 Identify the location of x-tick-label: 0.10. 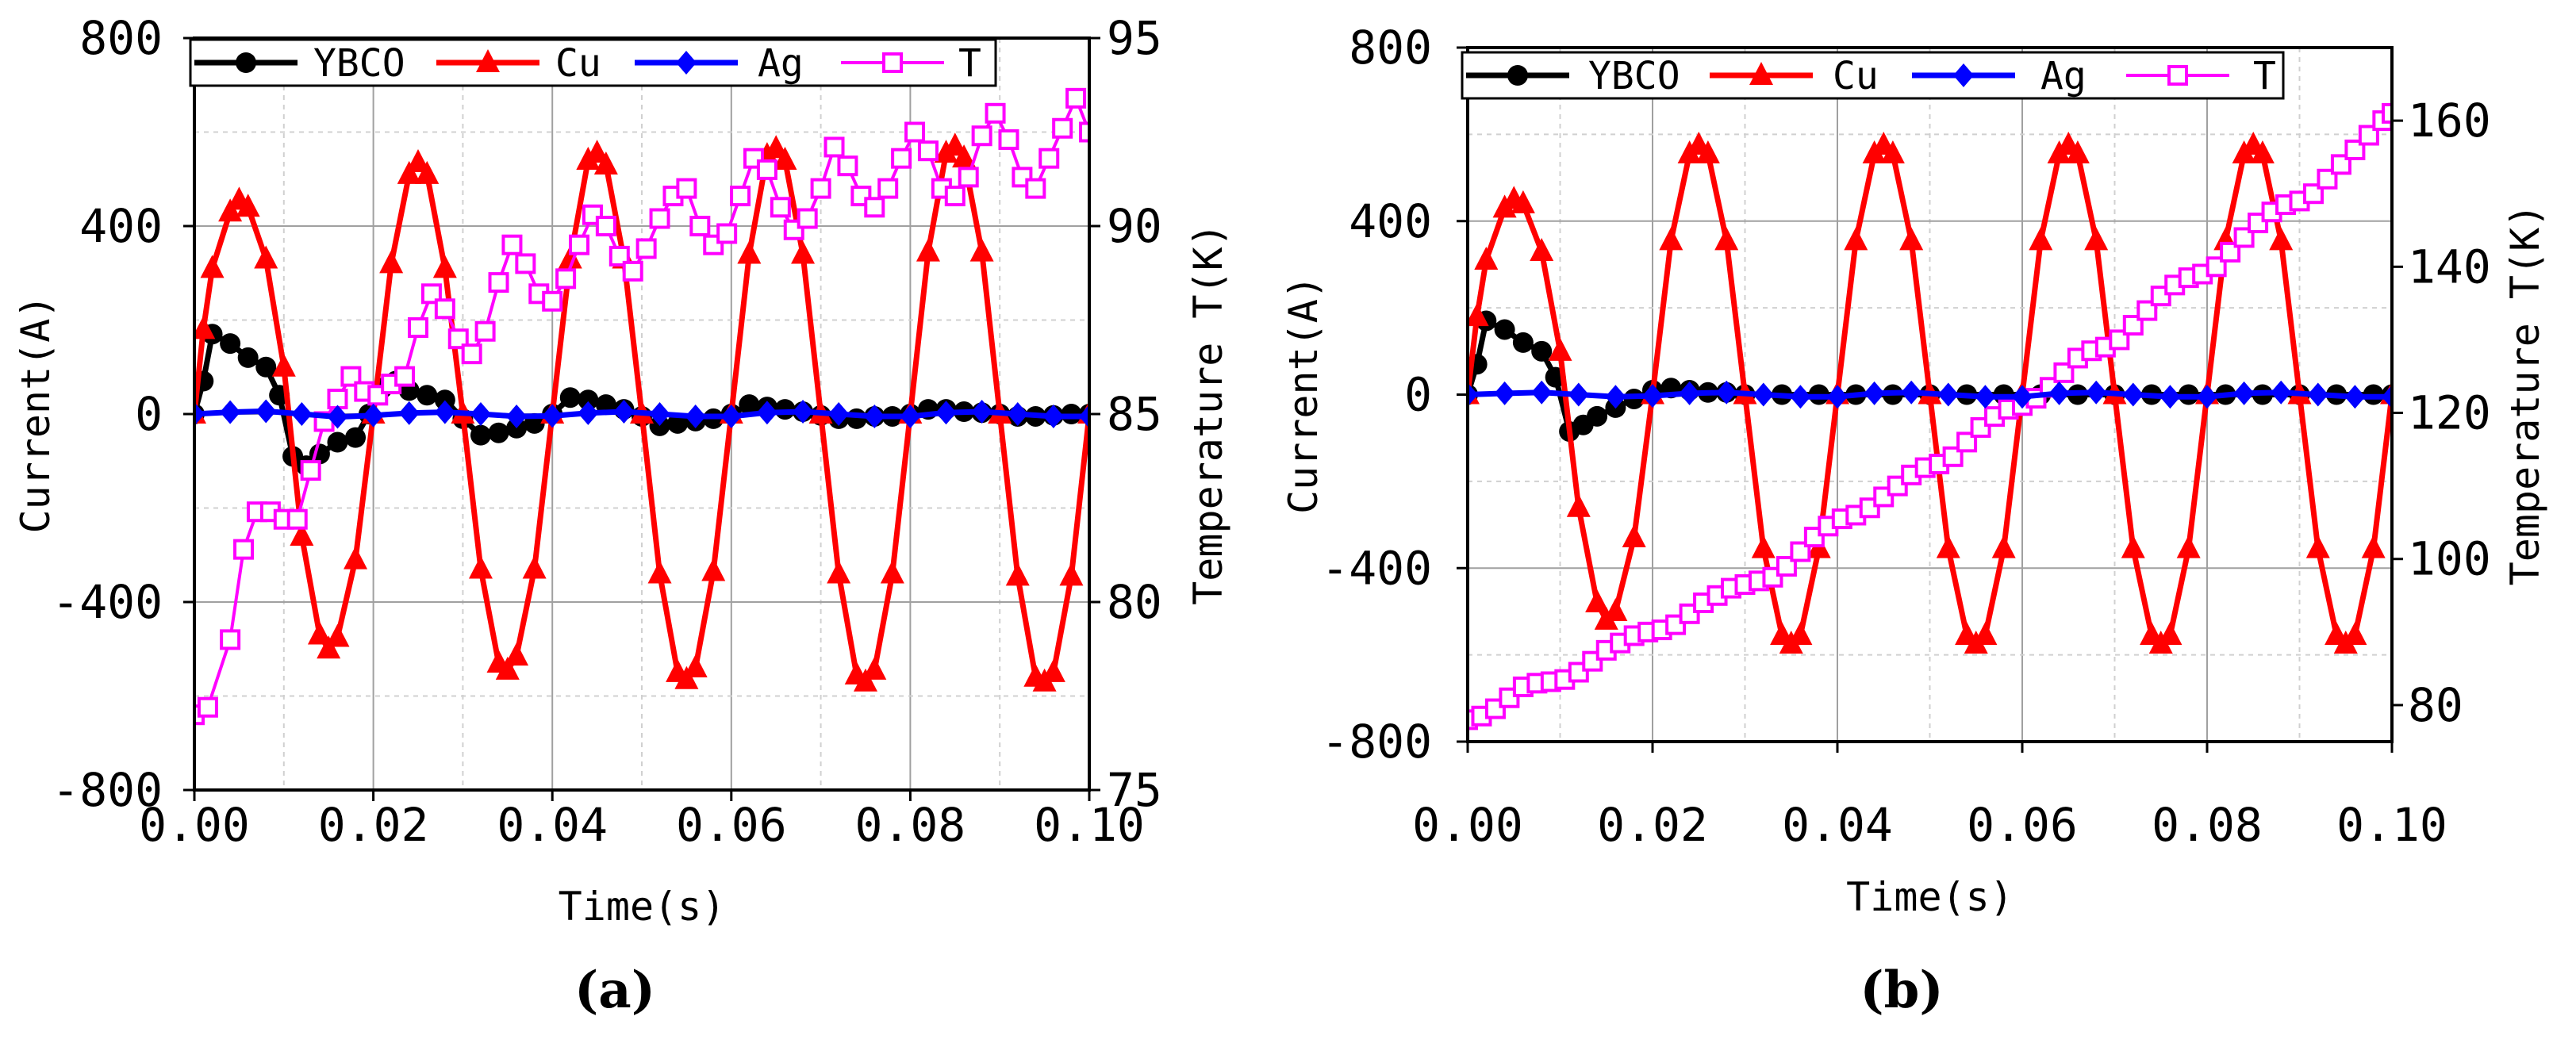
(2391, 825).